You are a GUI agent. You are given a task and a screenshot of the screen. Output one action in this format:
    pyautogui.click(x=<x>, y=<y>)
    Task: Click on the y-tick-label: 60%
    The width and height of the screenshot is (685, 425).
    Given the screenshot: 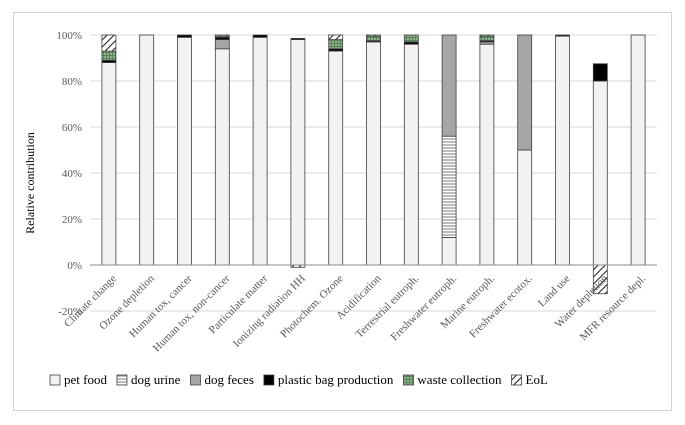 What is the action you would take?
    pyautogui.click(x=72, y=128)
    